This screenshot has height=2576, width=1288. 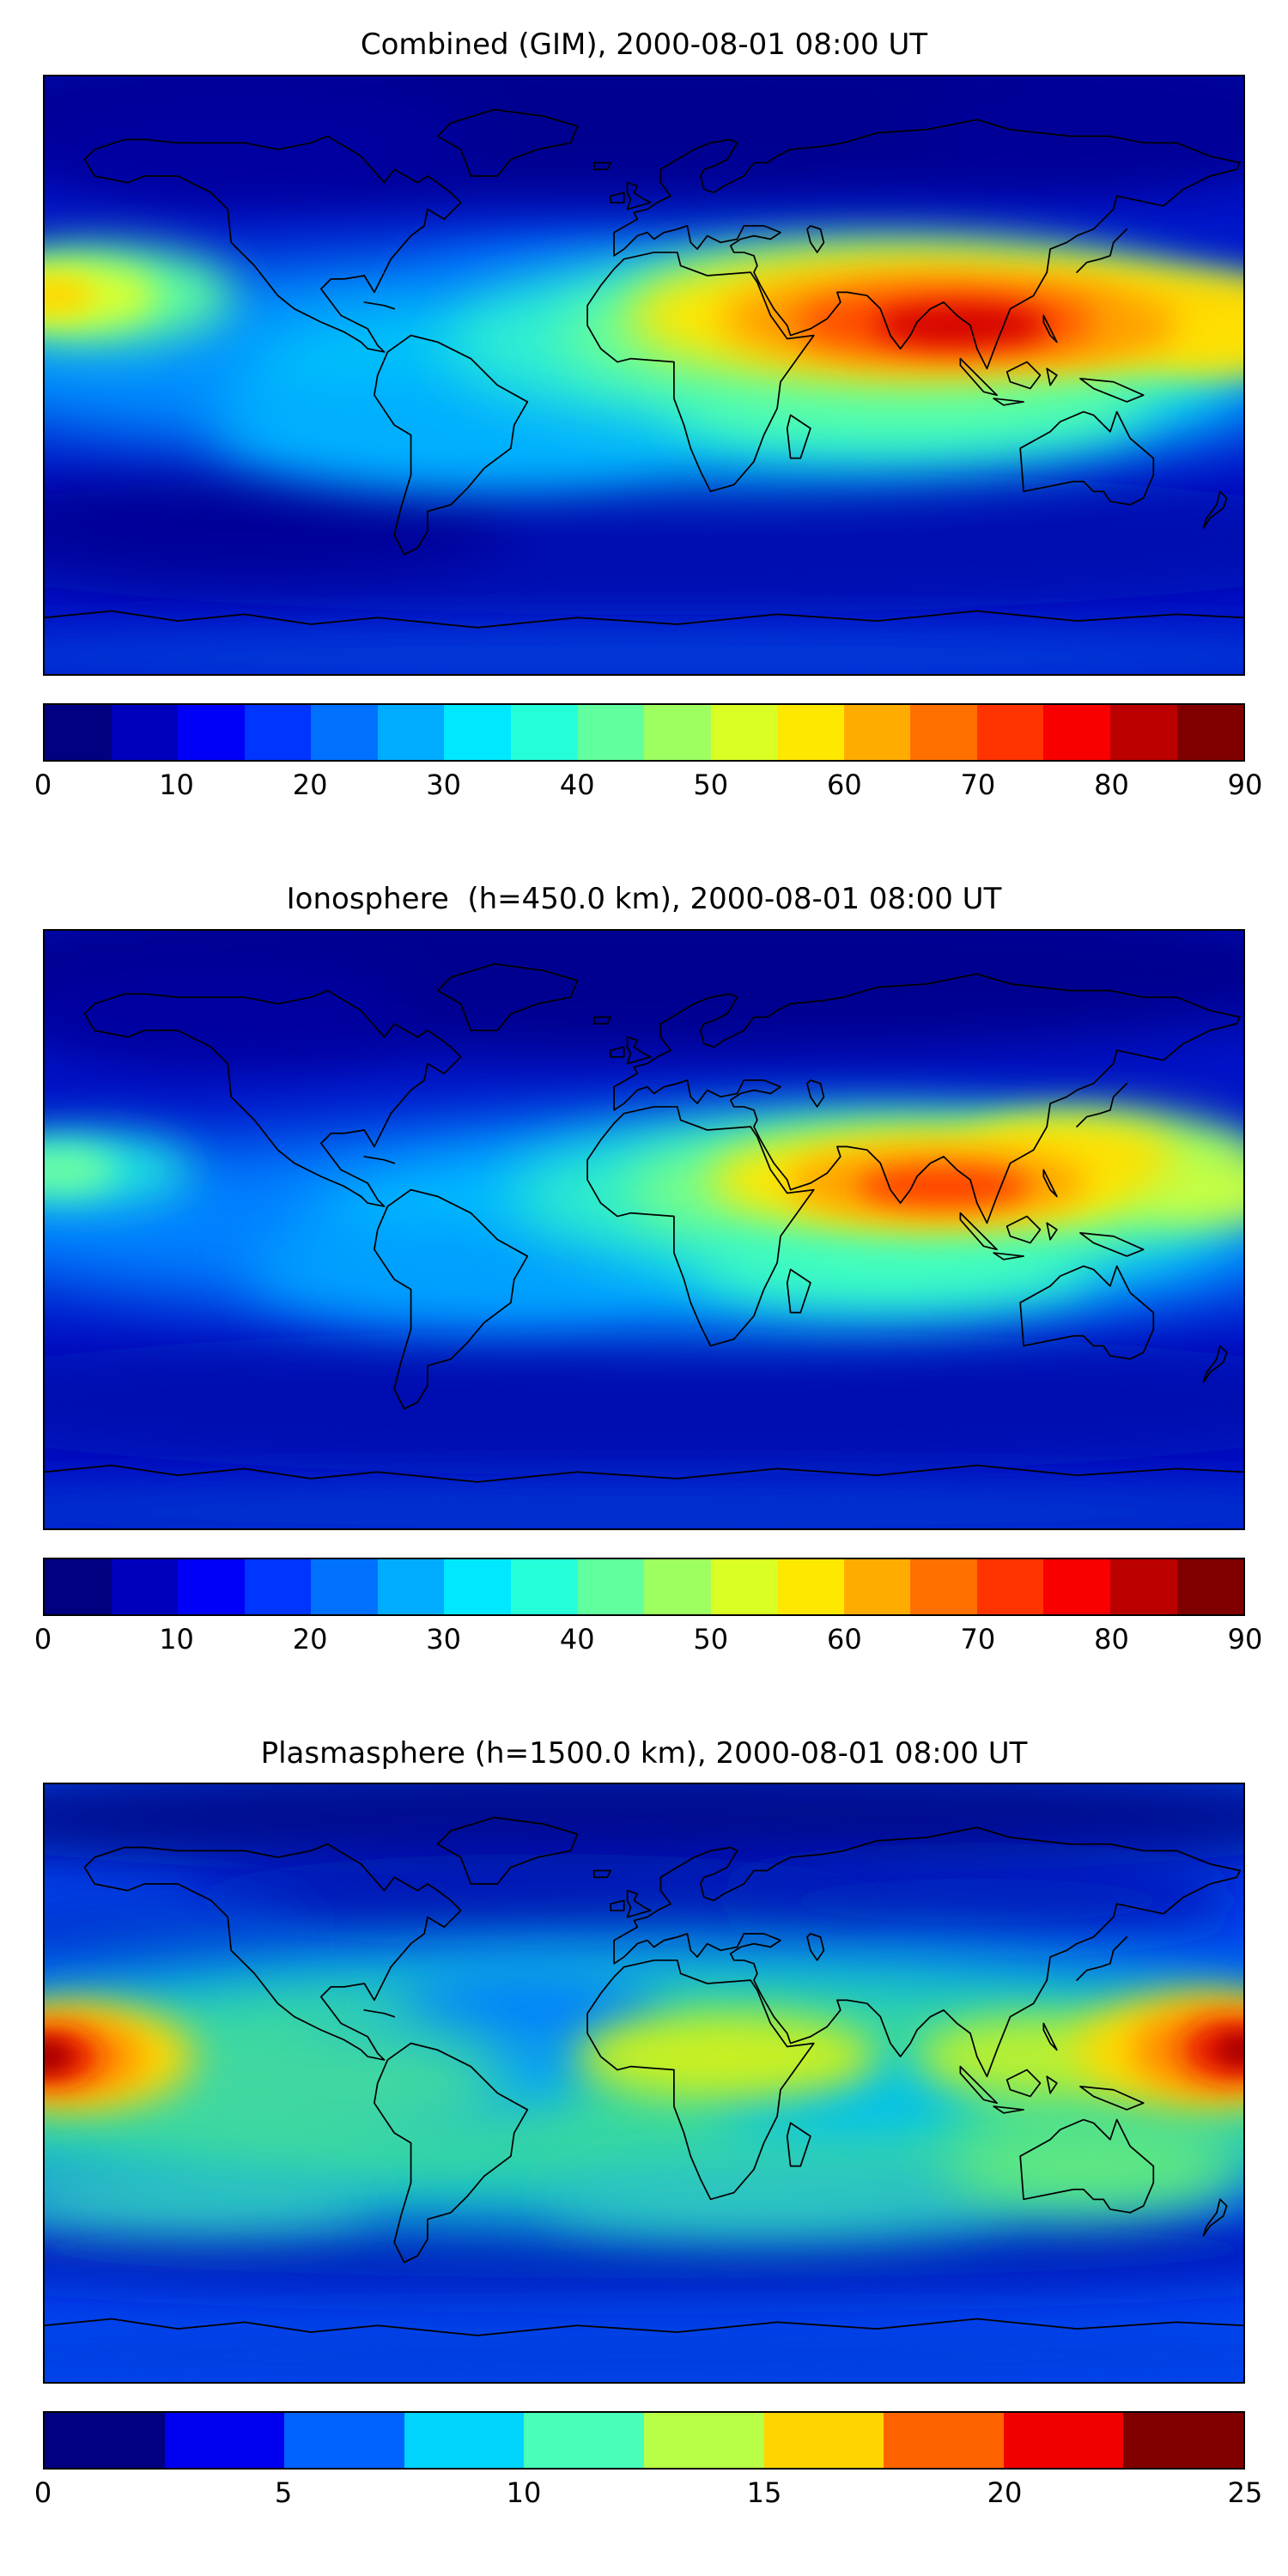 What do you see at coordinates (1245, 2493) in the screenshot?
I see `colorbar-tick-label: 25` at bounding box center [1245, 2493].